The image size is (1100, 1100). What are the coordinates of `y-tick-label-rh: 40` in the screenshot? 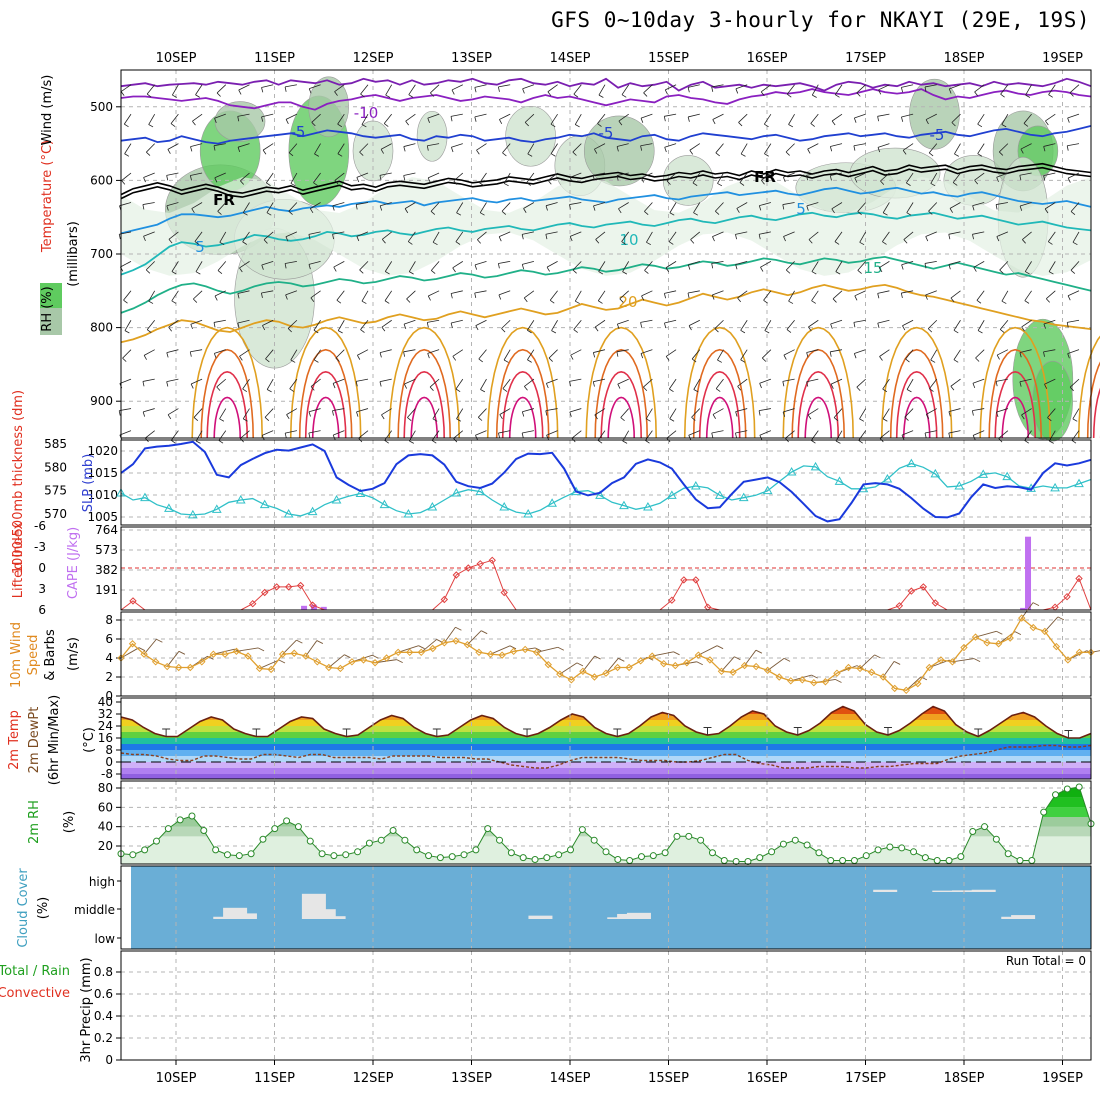 It's located at (105, 827).